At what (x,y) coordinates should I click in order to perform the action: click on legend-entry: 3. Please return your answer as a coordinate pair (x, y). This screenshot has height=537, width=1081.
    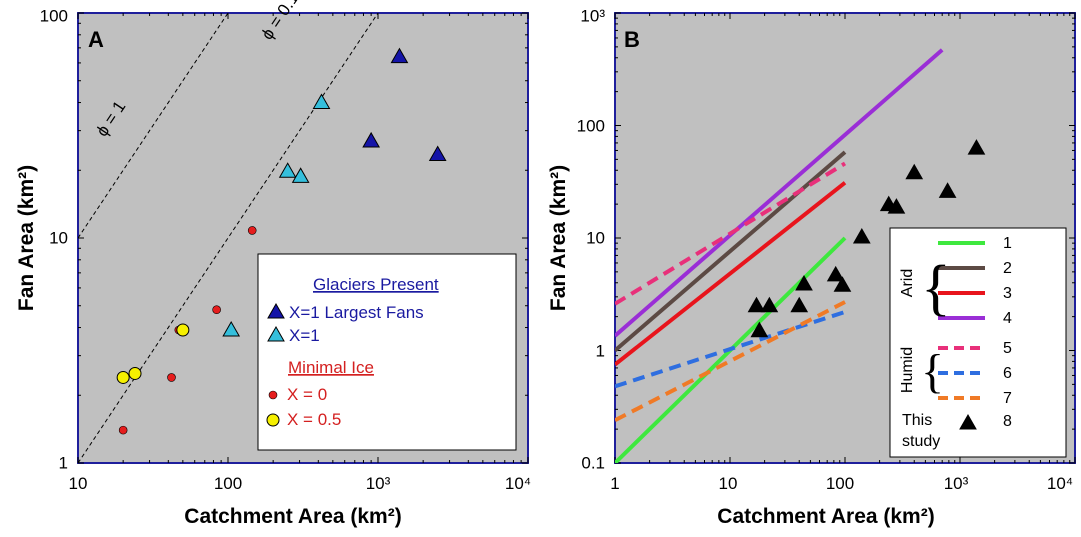
    Looking at the image, I should click on (1007, 293).